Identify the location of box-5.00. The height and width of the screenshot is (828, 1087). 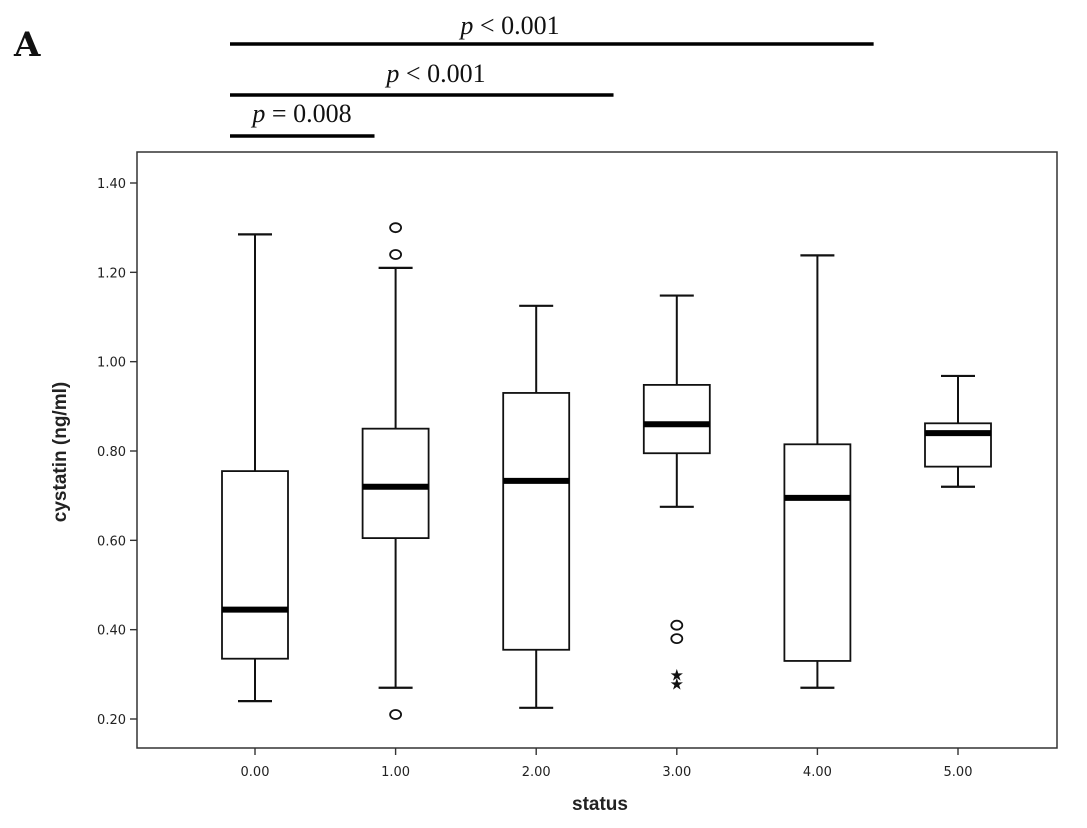
(958, 431).